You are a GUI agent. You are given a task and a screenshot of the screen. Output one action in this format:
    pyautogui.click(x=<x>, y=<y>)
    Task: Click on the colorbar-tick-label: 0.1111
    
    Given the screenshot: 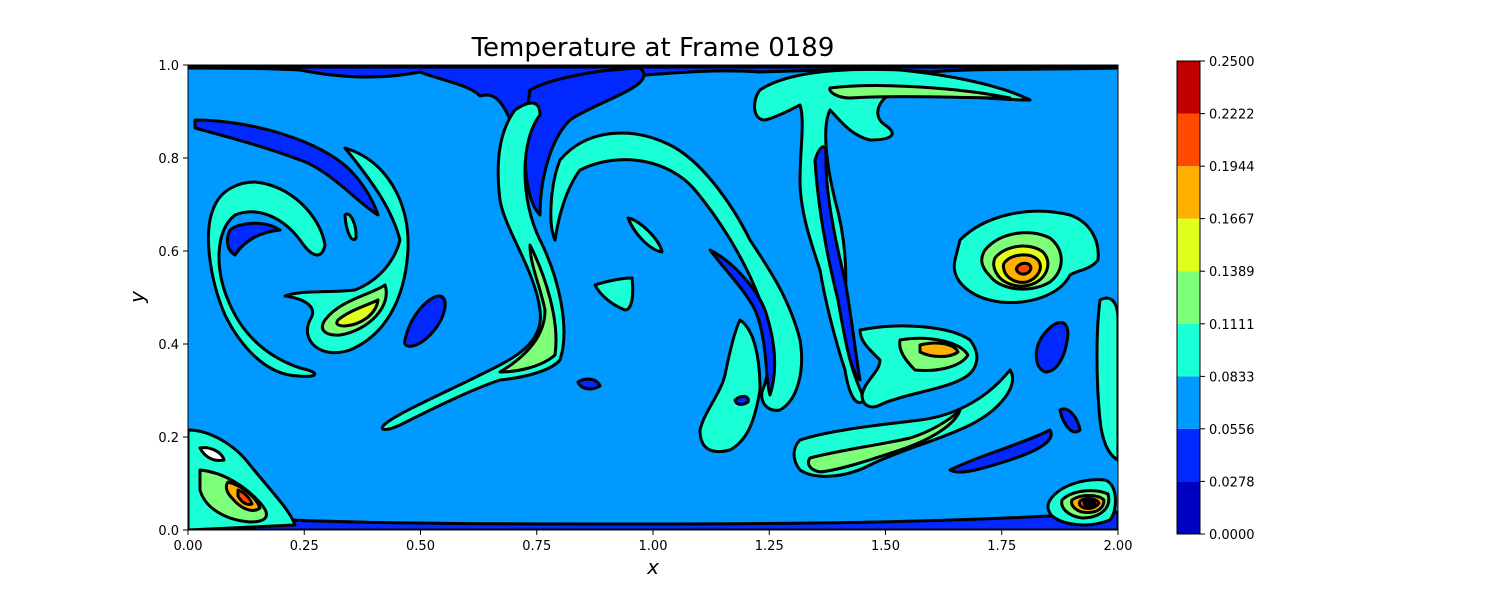 What is the action you would take?
    pyautogui.click(x=1232, y=325)
    